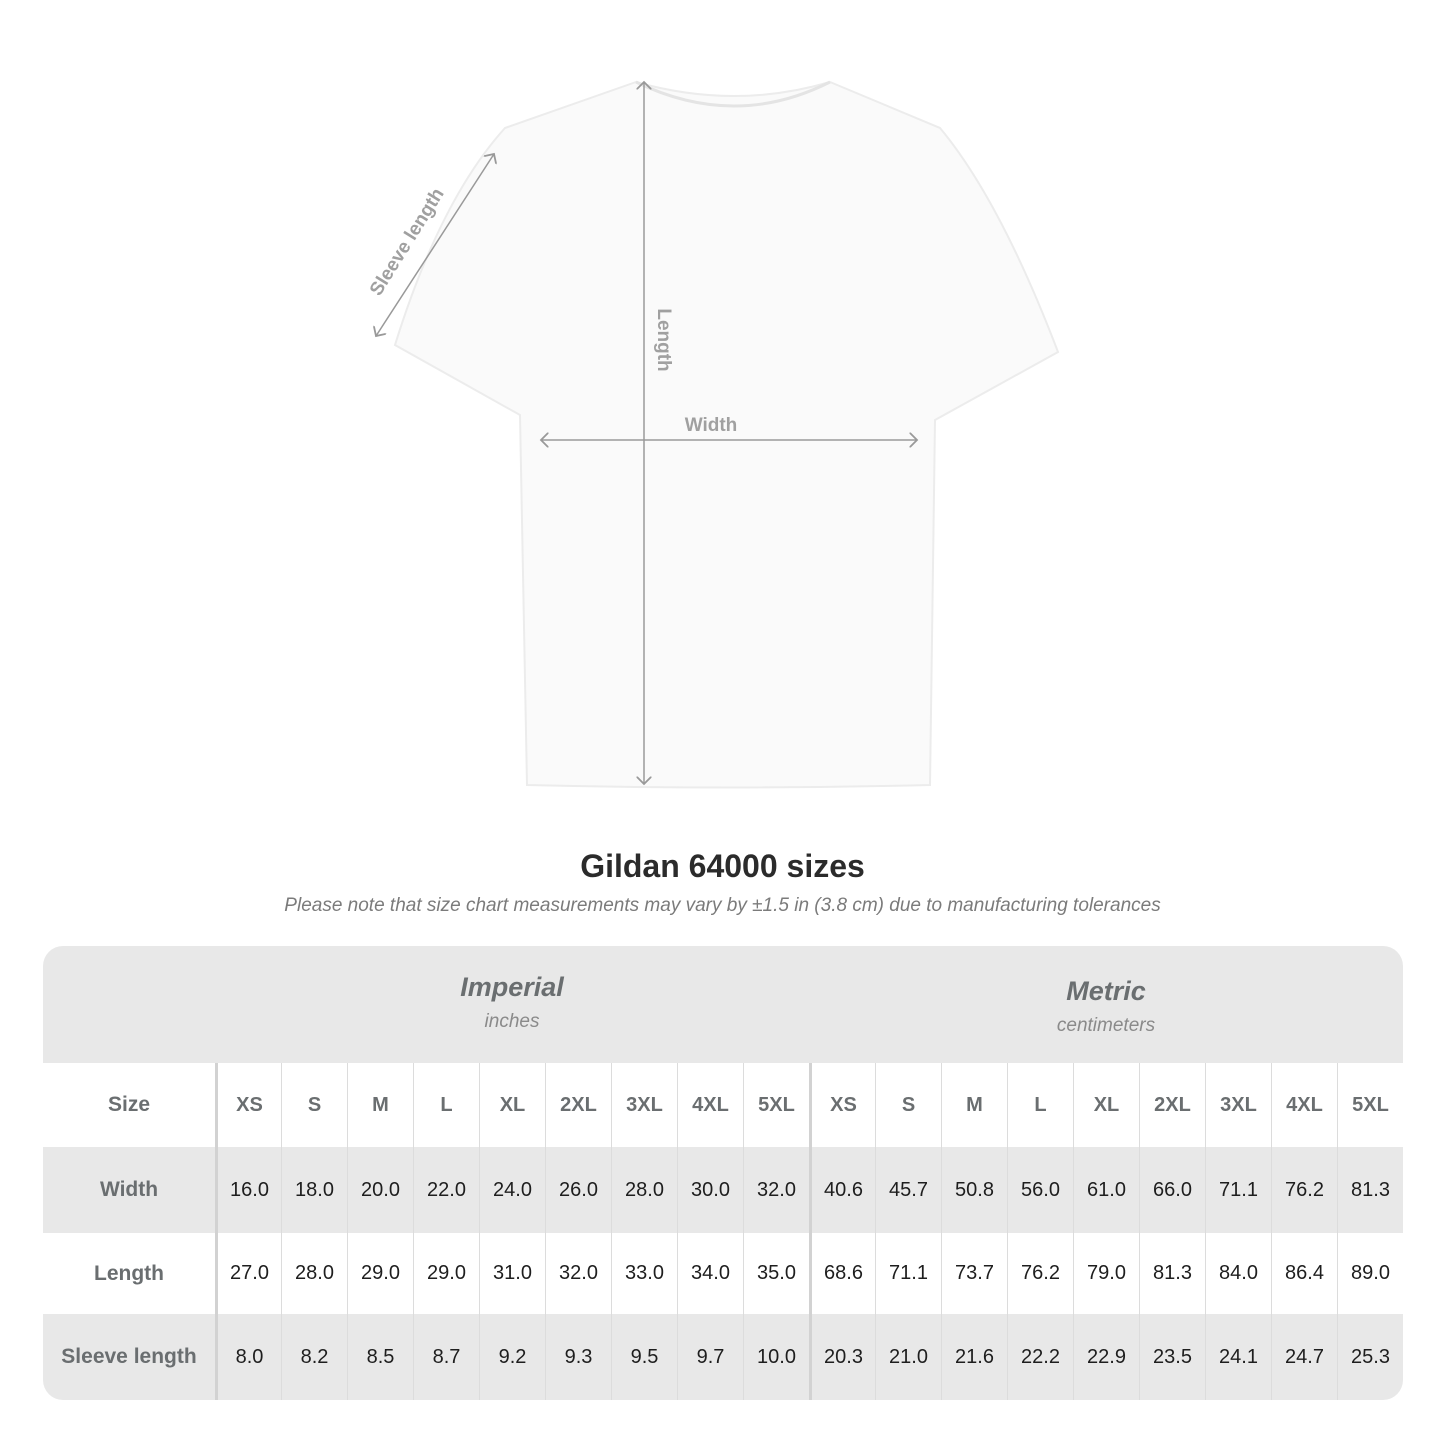  What do you see at coordinates (578, 1357) in the screenshot?
I see `value-cell-imperial: 9.3` at bounding box center [578, 1357].